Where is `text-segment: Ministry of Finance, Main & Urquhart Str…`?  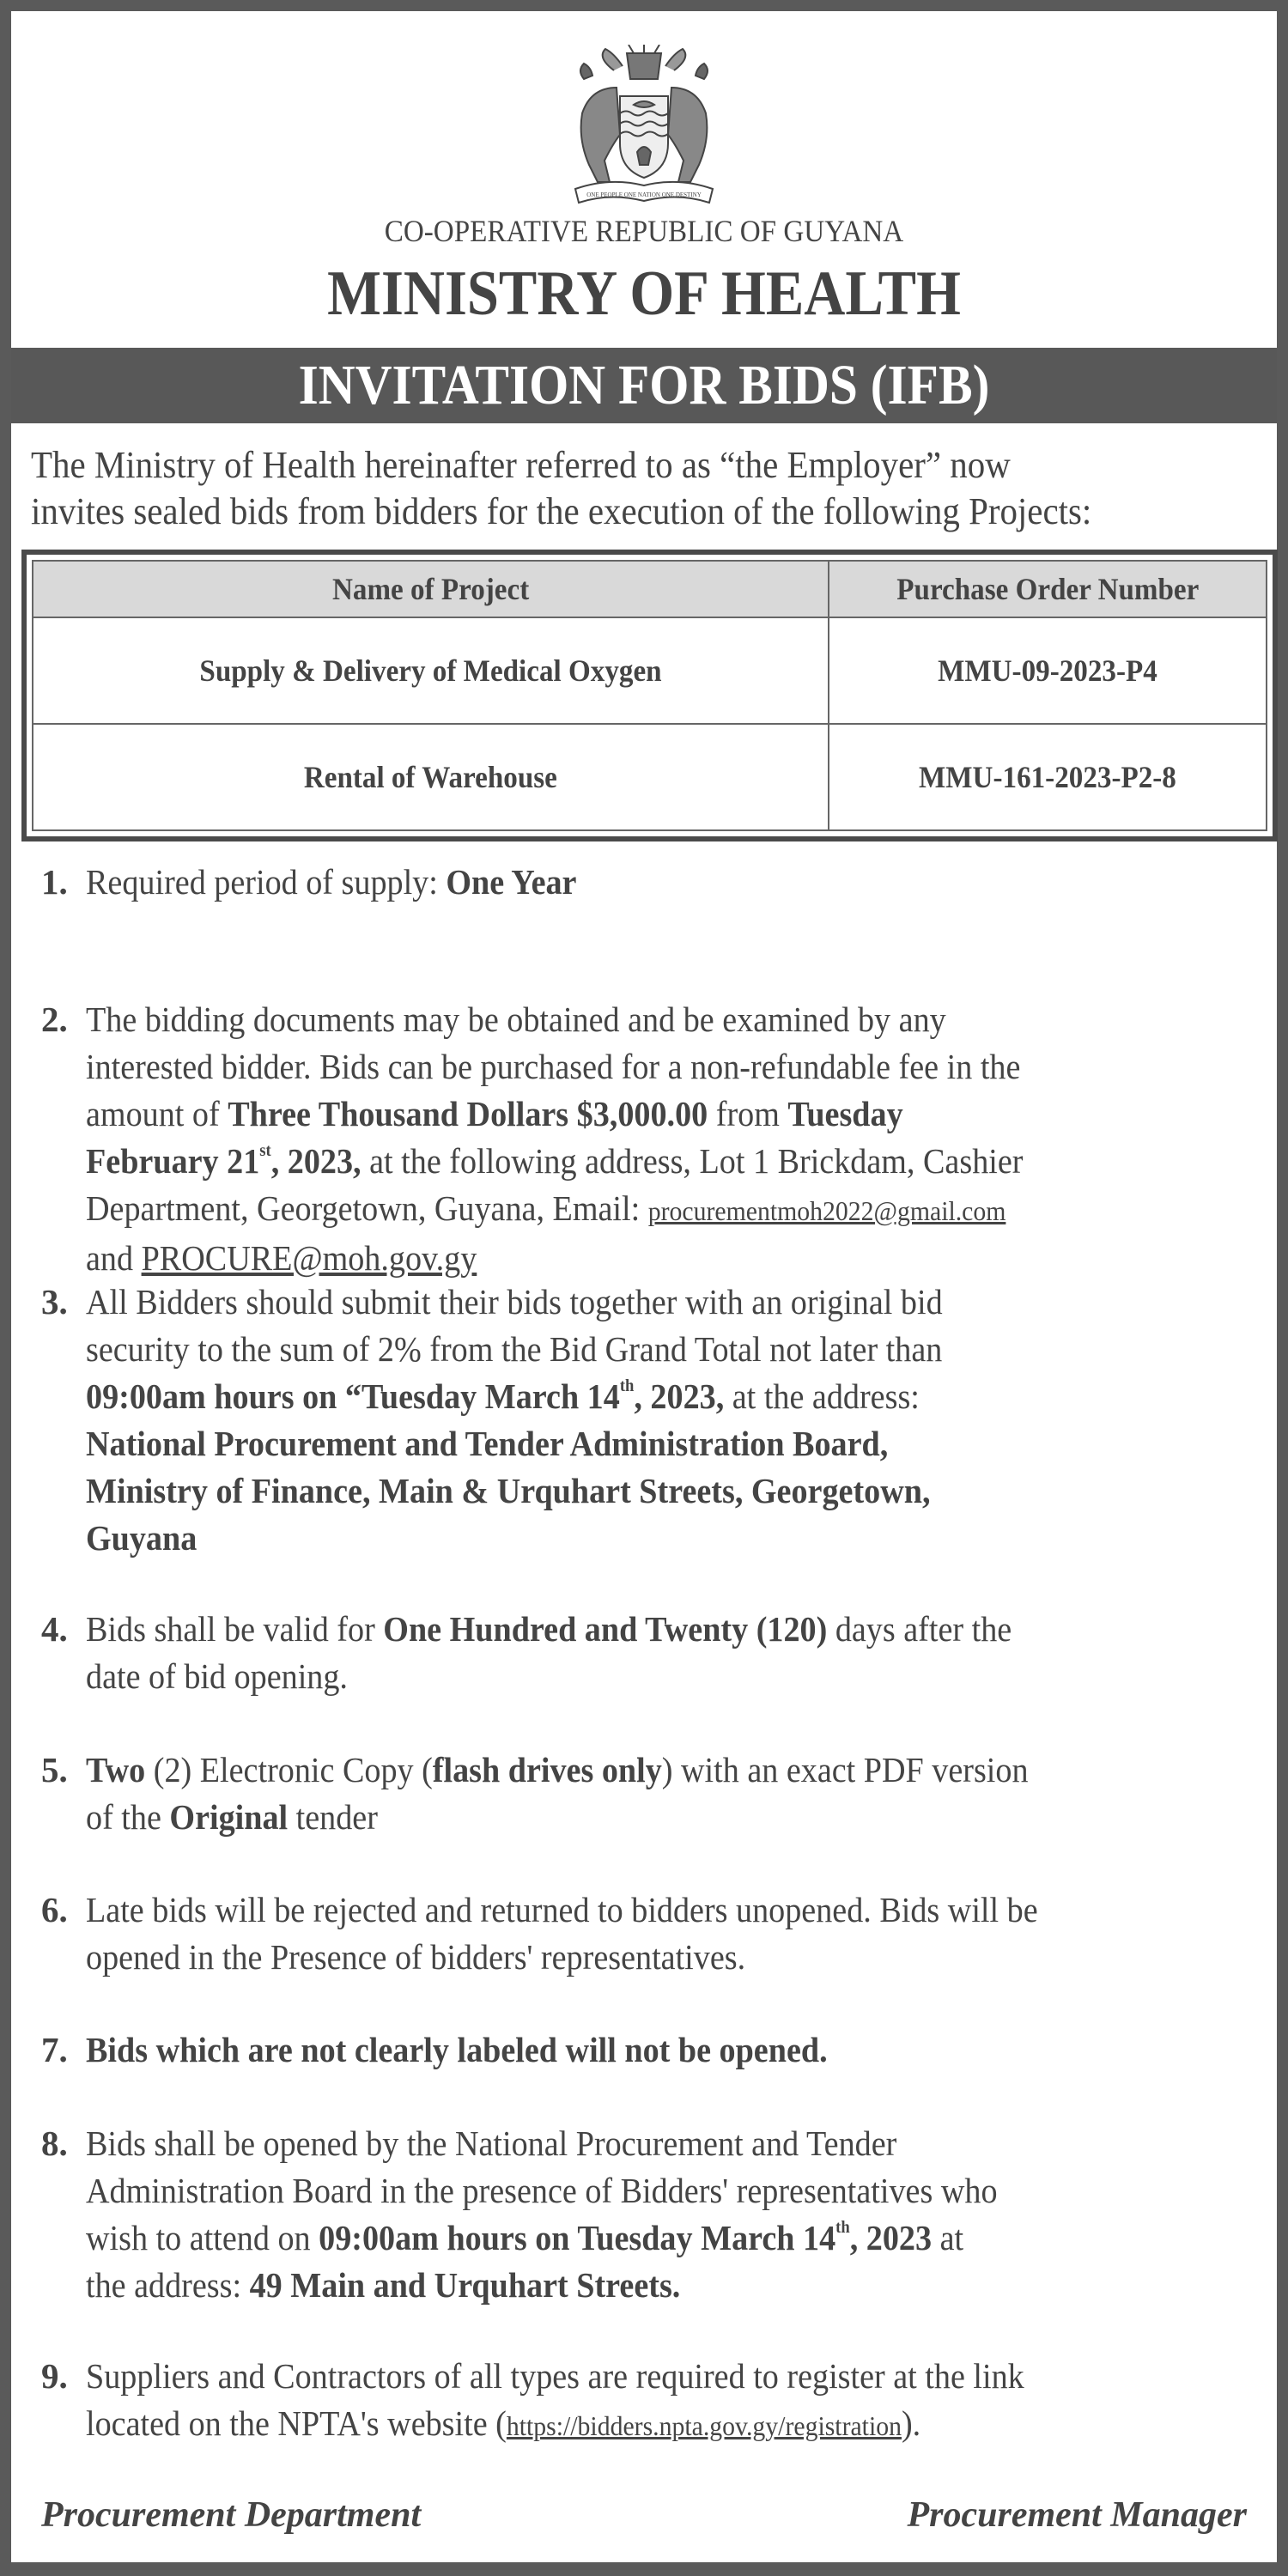
text-segment: Ministry of Finance, Main & Urquhart Str… is located at coordinates (508, 1491).